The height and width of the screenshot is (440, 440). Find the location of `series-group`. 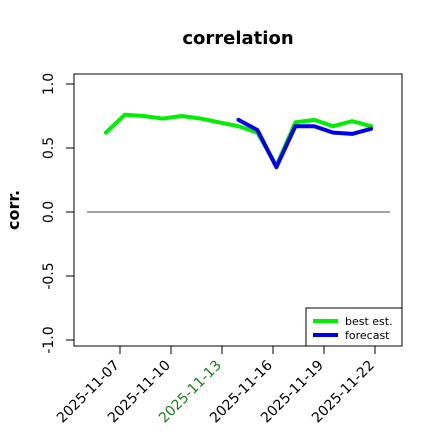

series-group is located at coordinates (238, 141).